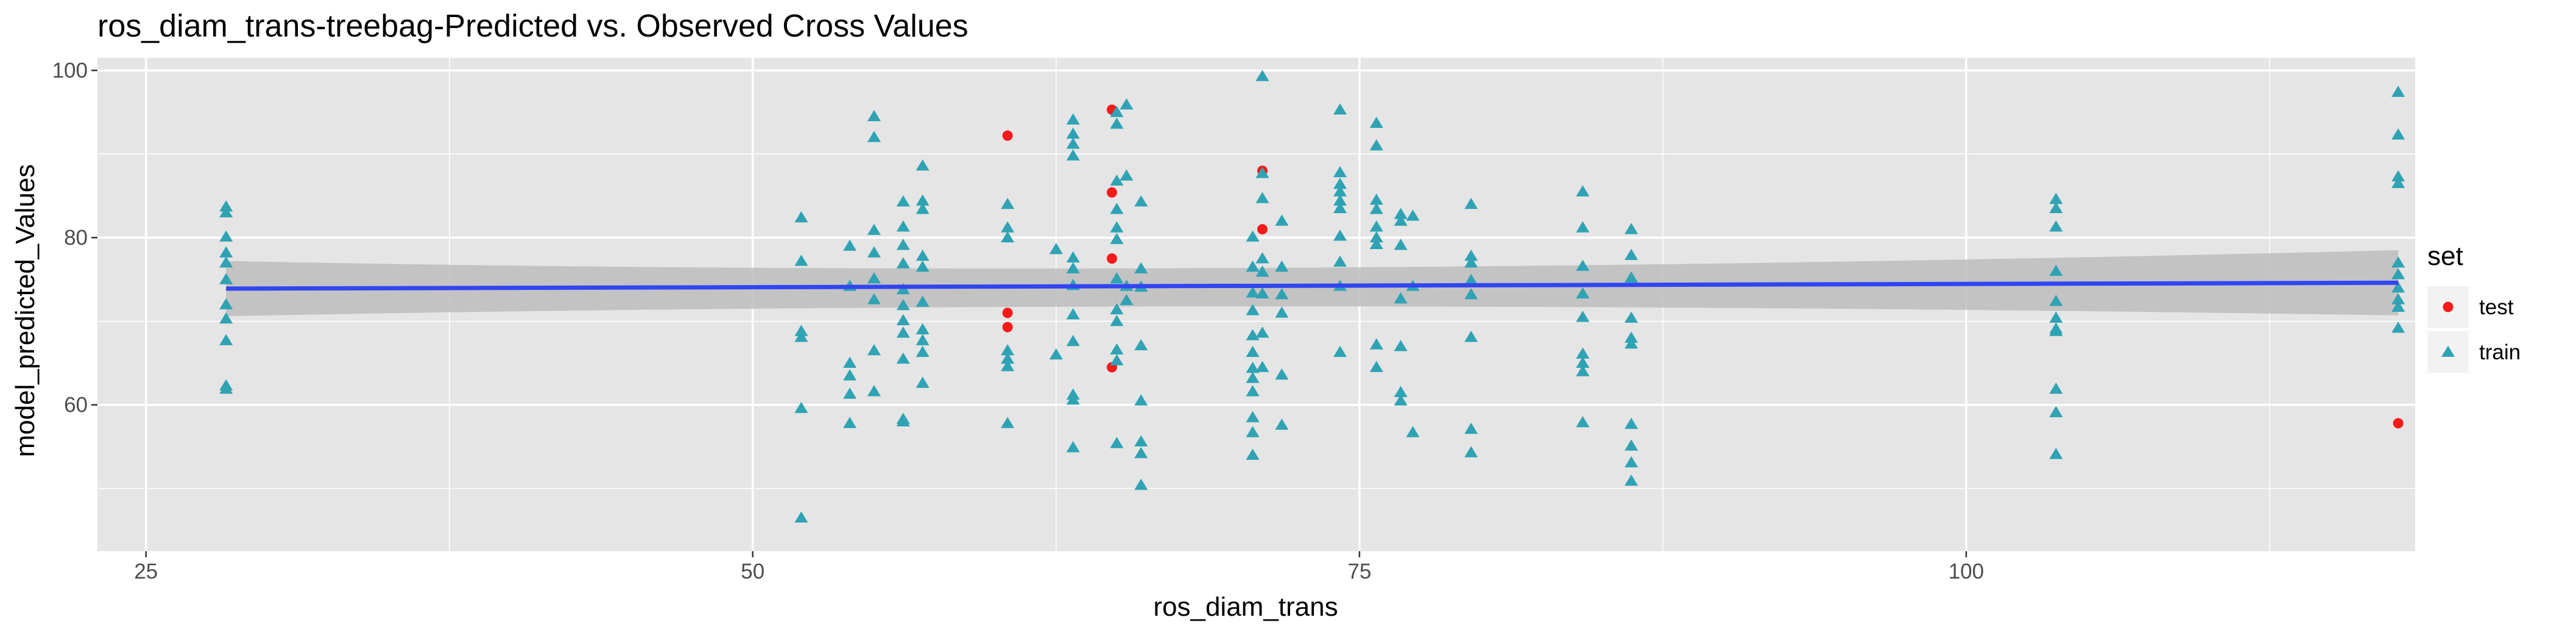 Image resolution: width=2576 pixels, height=634 pixels. I want to click on legend-label-train: train, so click(2500, 352).